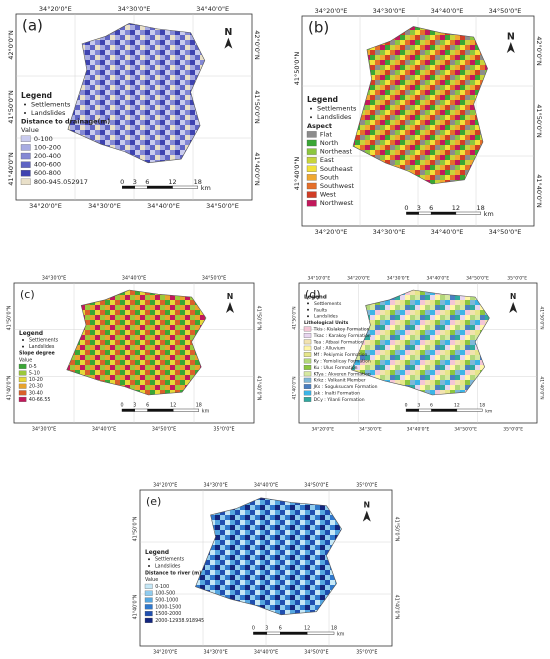 The width and height of the screenshot is (550, 659). I want to click on scale-label: 0, so click(122, 182).